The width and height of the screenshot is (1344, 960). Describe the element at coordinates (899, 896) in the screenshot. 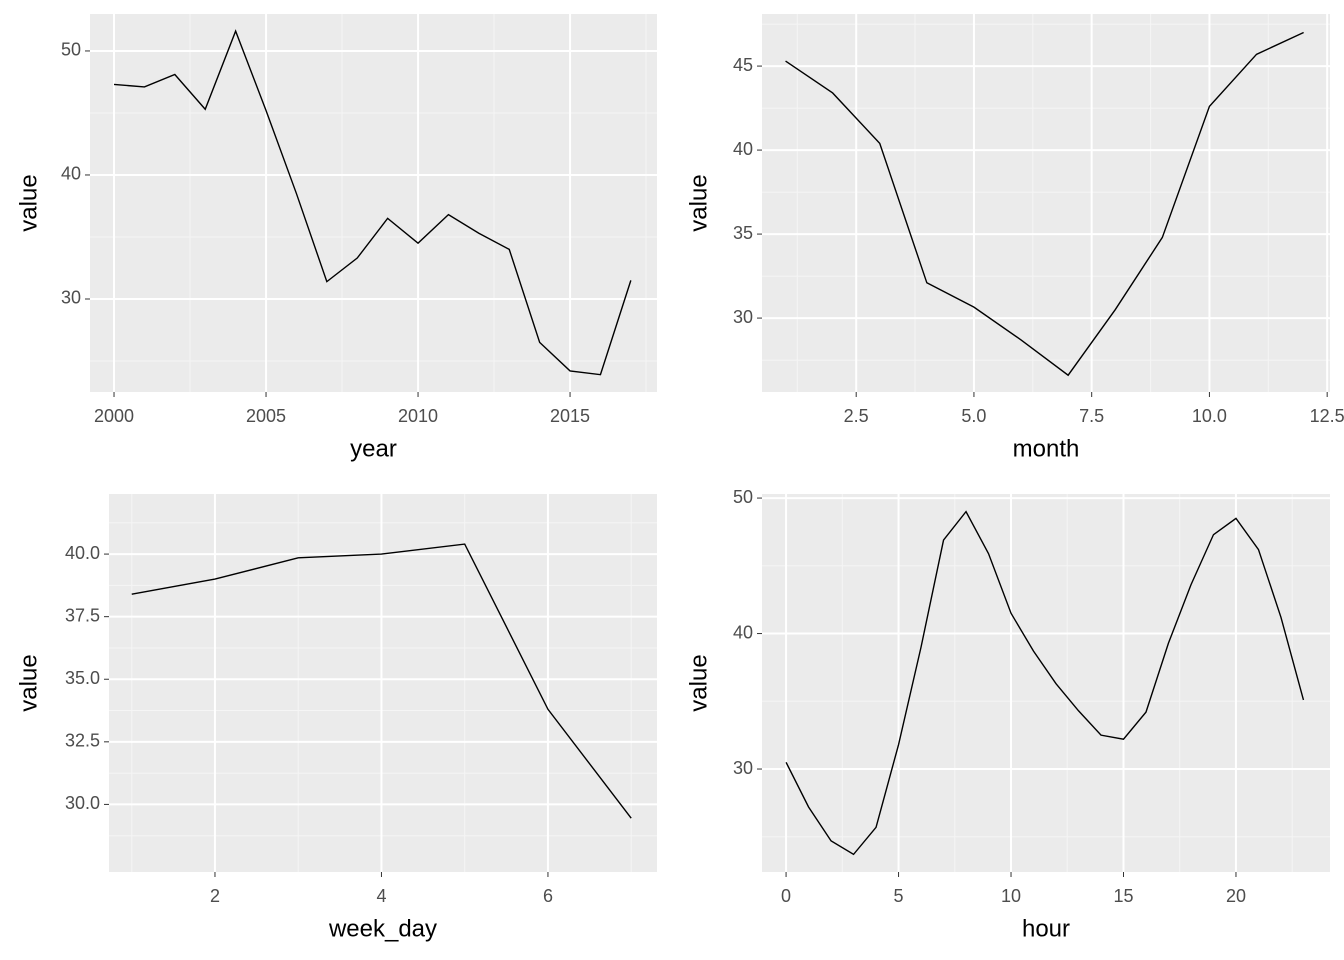

I see `x-tick-label: 5` at that location.